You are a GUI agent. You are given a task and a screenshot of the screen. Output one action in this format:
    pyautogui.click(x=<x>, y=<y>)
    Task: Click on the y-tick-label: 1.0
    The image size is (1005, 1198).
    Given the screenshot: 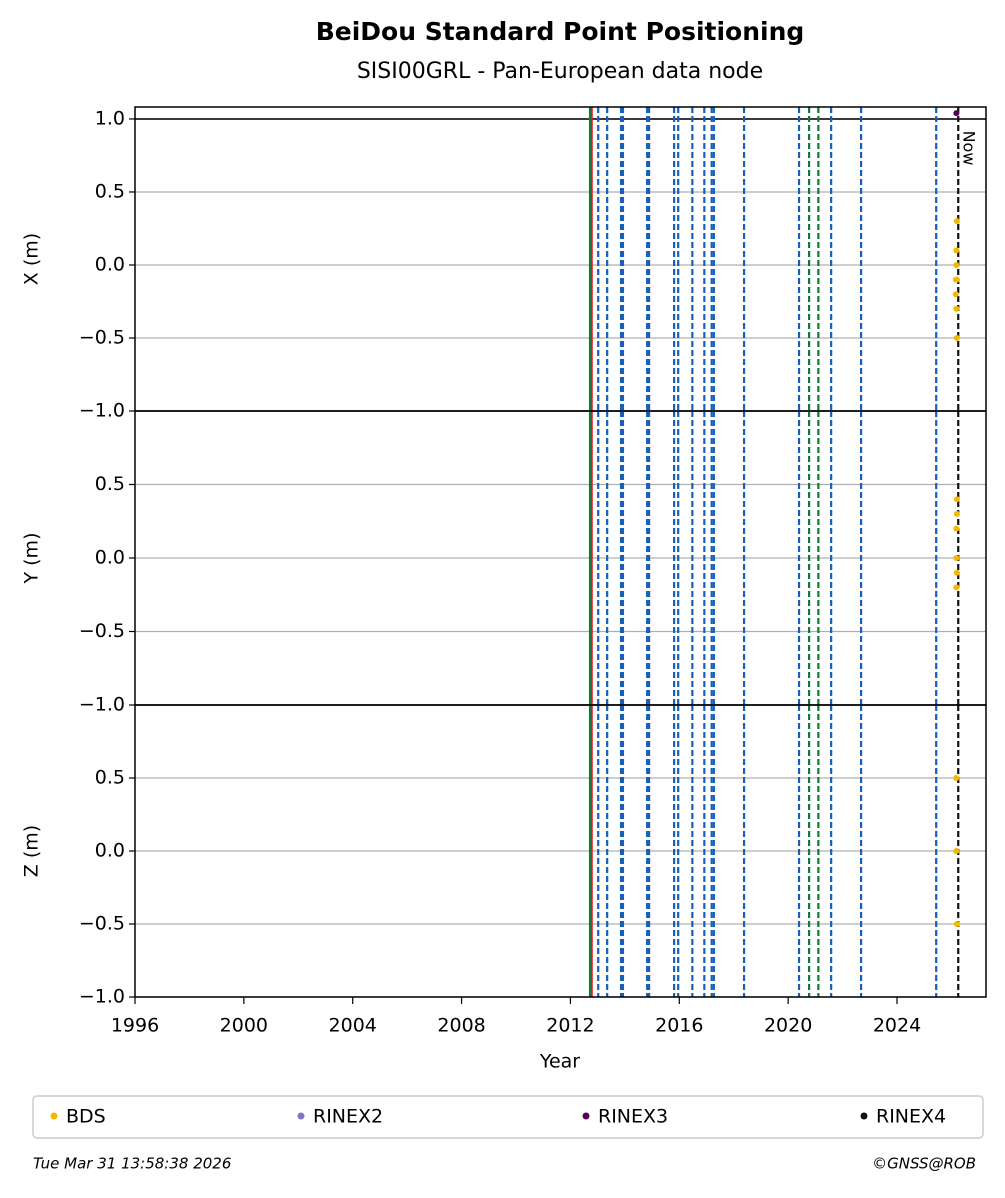 What is the action you would take?
    pyautogui.click(x=110, y=118)
    